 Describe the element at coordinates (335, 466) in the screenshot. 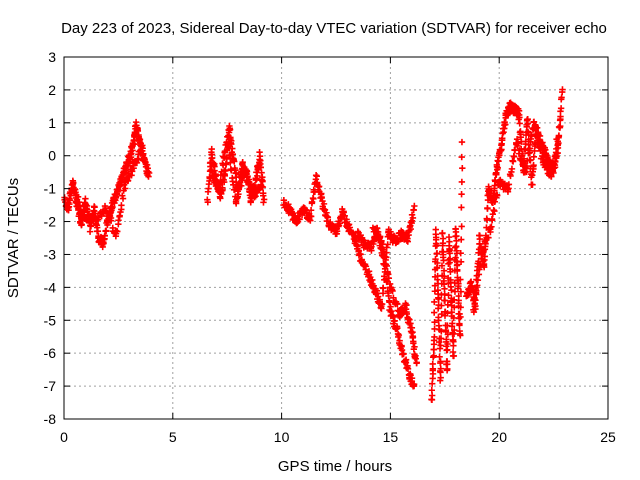

I see `x-axis-title: GPS time / hours` at that location.